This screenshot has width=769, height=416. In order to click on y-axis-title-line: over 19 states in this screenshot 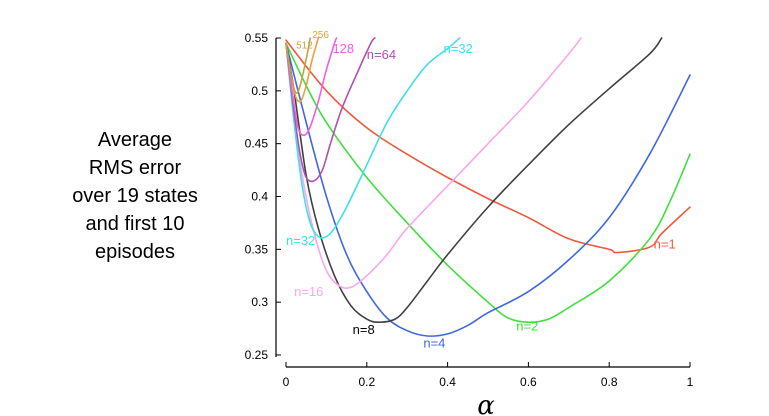, I will do `click(135, 196)`.